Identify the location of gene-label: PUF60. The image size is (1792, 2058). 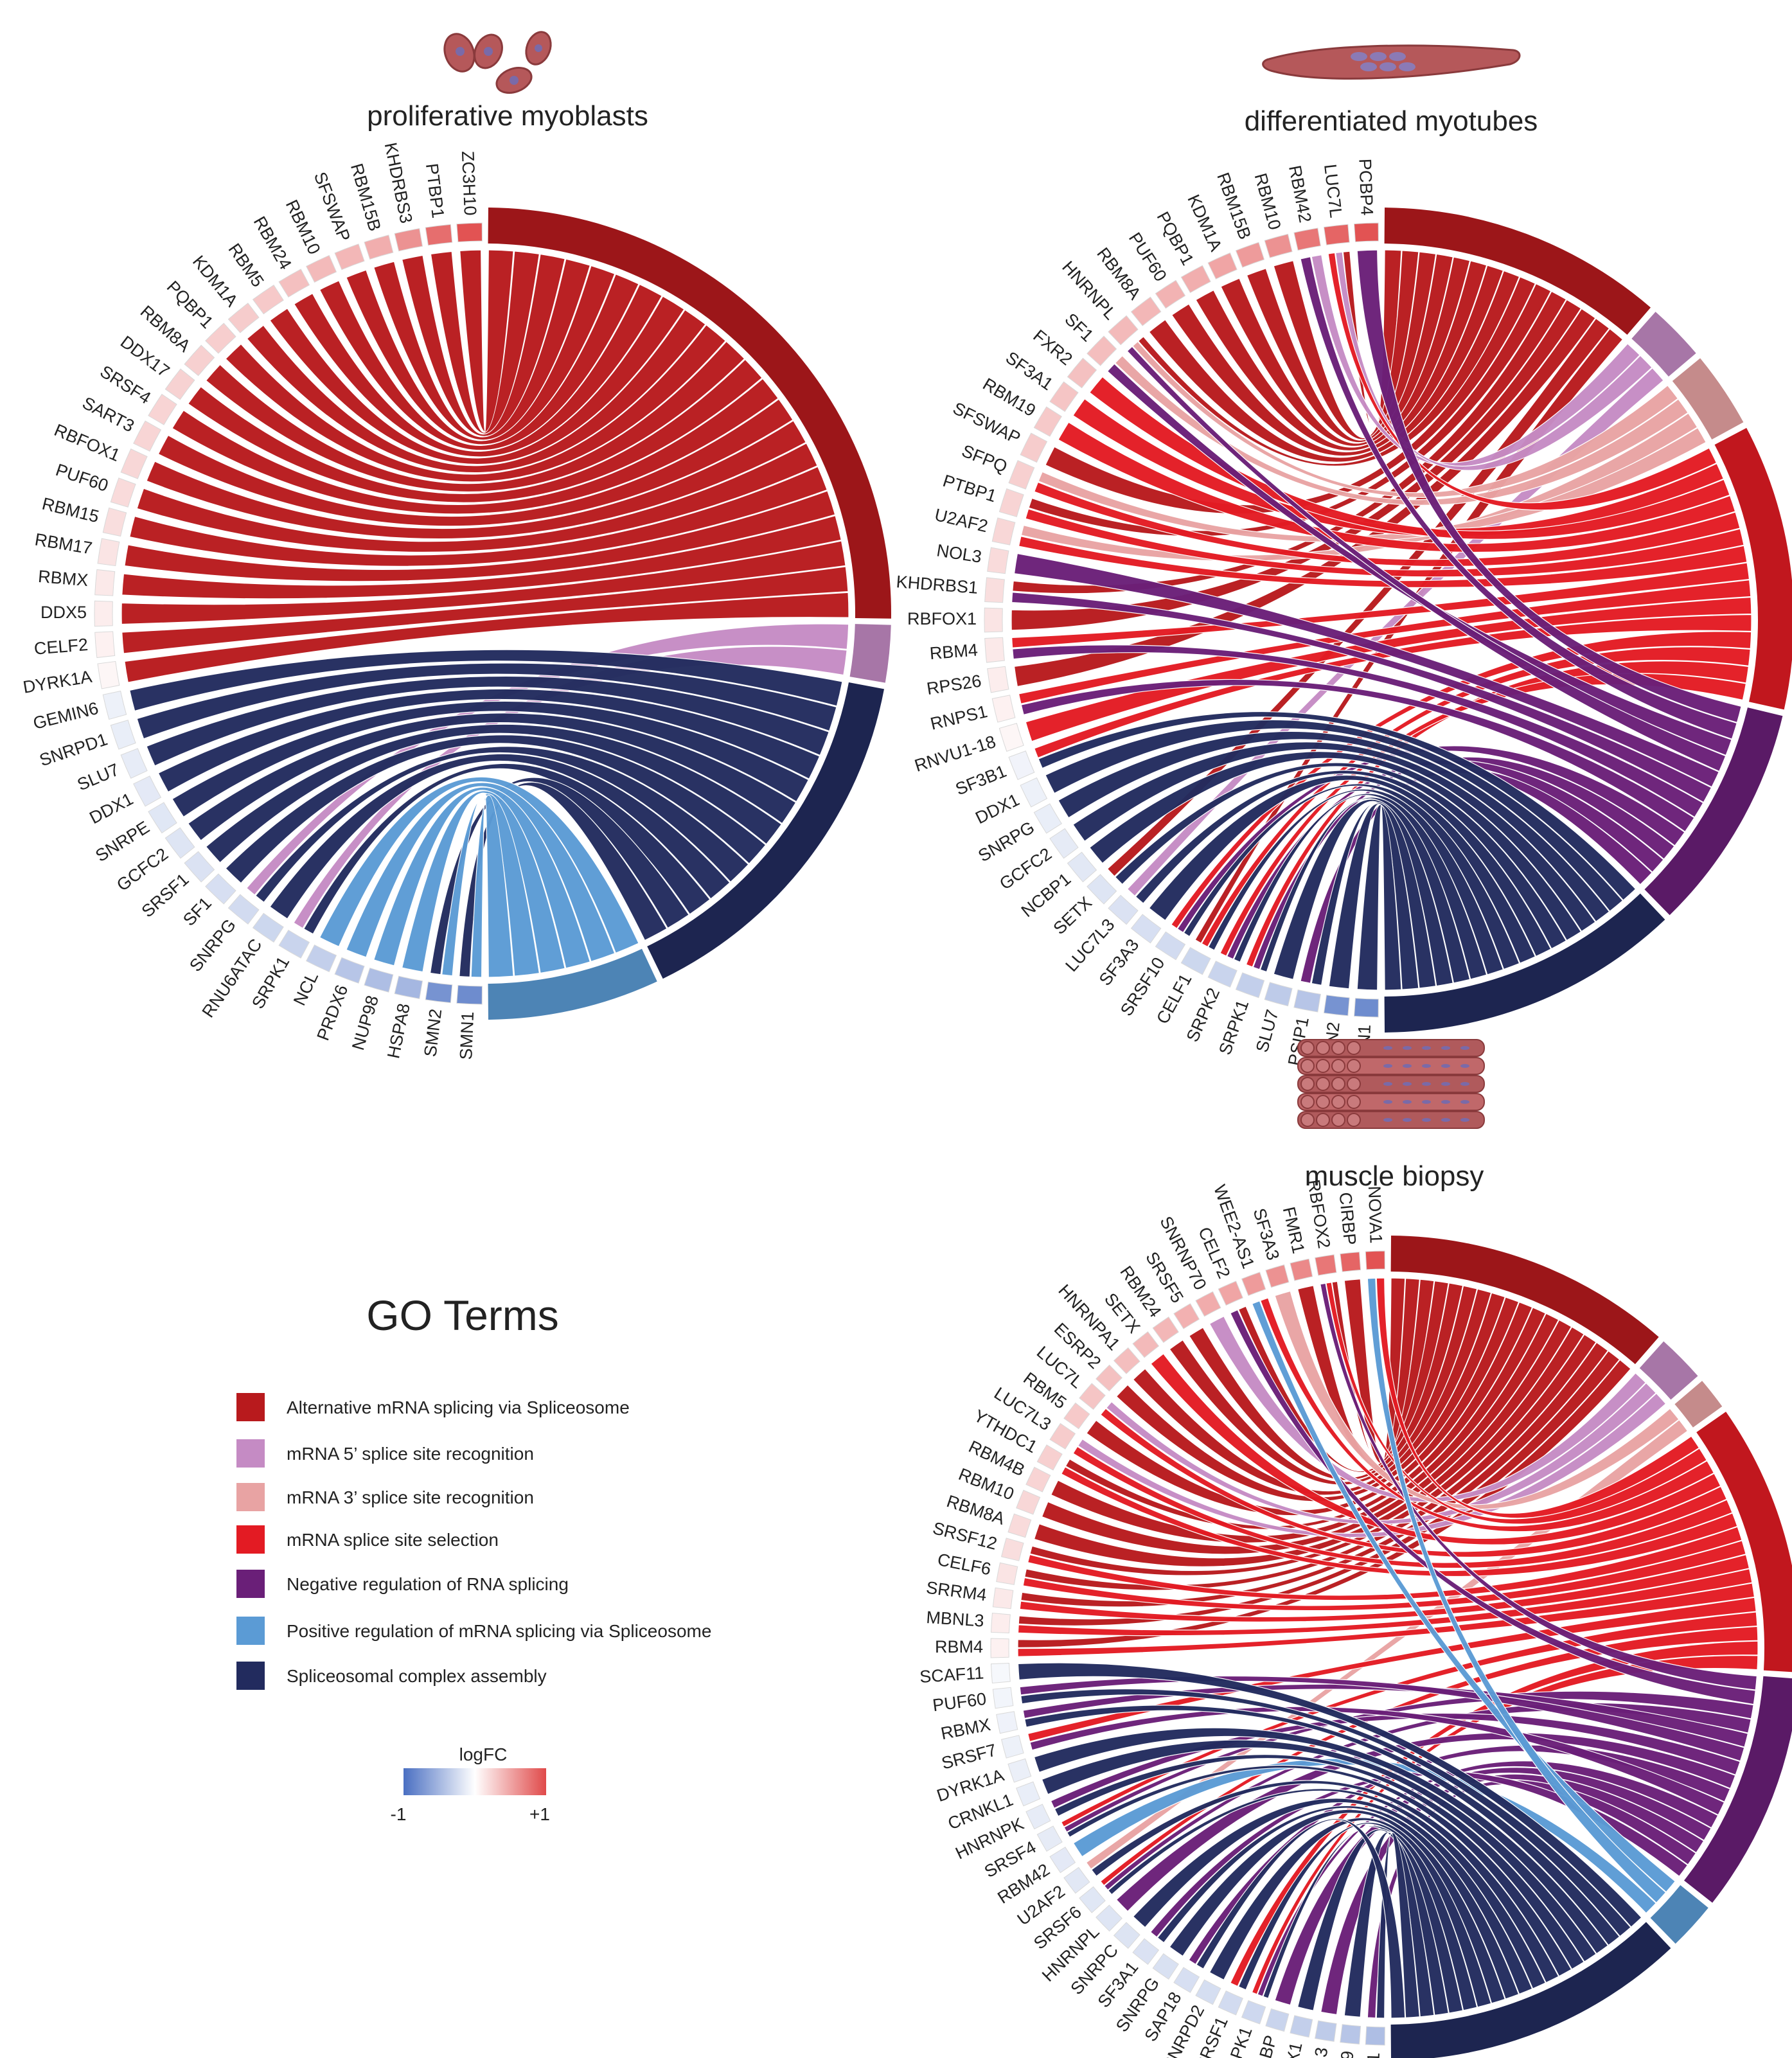
(82, 477).